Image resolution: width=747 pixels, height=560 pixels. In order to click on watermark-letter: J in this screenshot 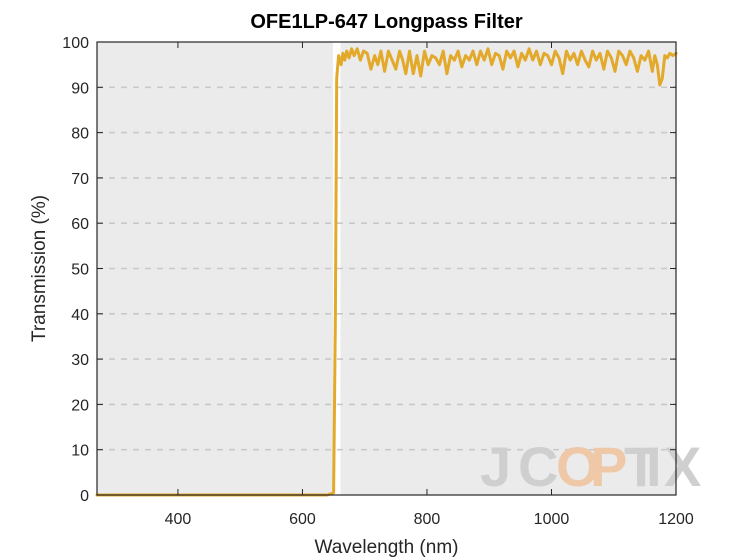, I will do `click(497, 466)`.